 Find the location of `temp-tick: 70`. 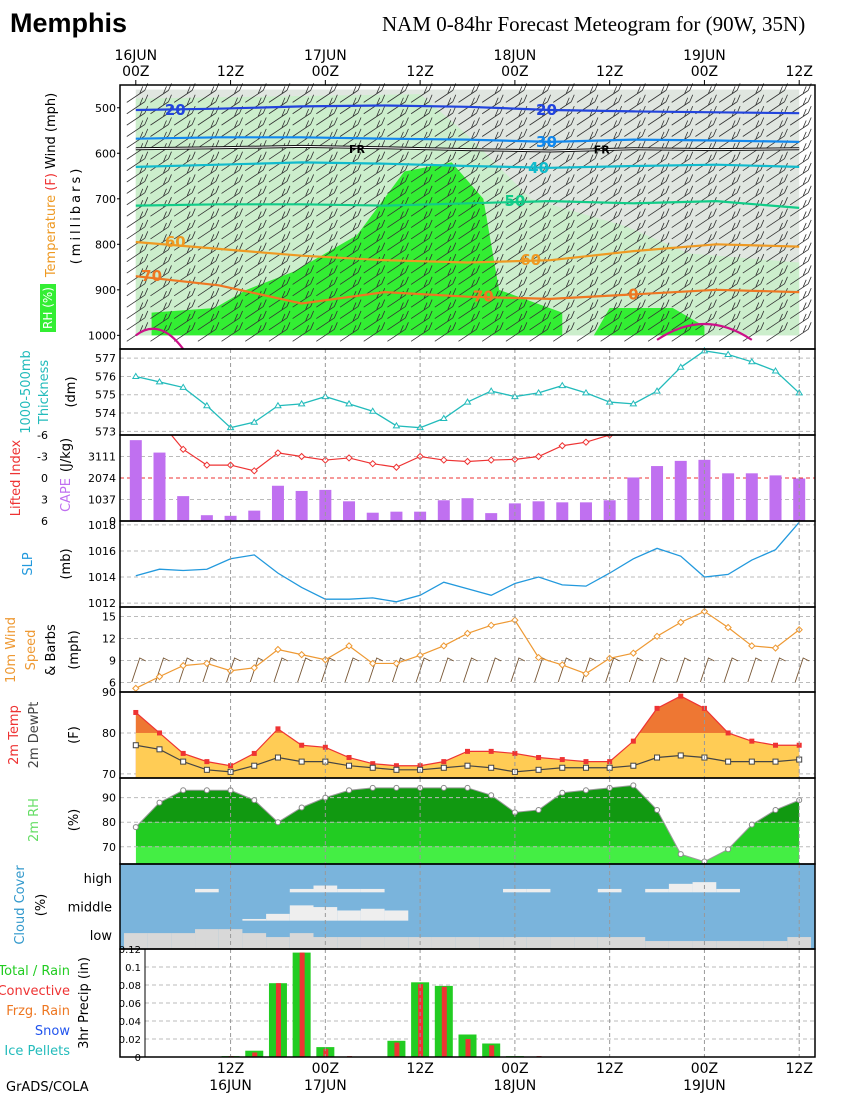

temp-tick: 70 is located at coordinates (109, 774).